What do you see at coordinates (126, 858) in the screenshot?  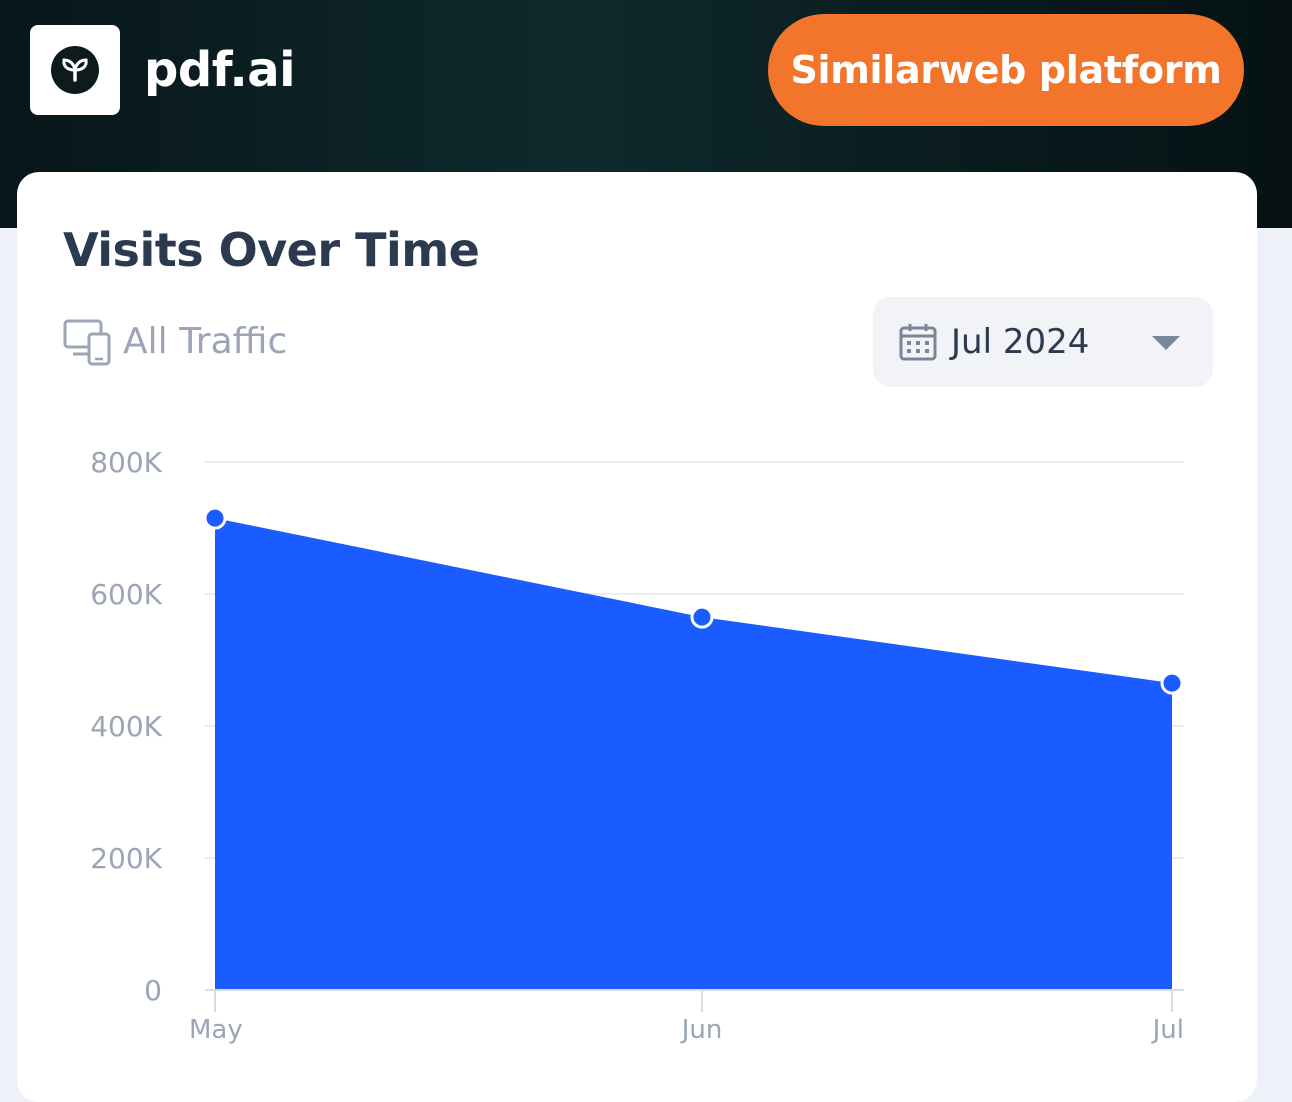 I see `y-tick-label: 200K` at bounding box center [126, 858].